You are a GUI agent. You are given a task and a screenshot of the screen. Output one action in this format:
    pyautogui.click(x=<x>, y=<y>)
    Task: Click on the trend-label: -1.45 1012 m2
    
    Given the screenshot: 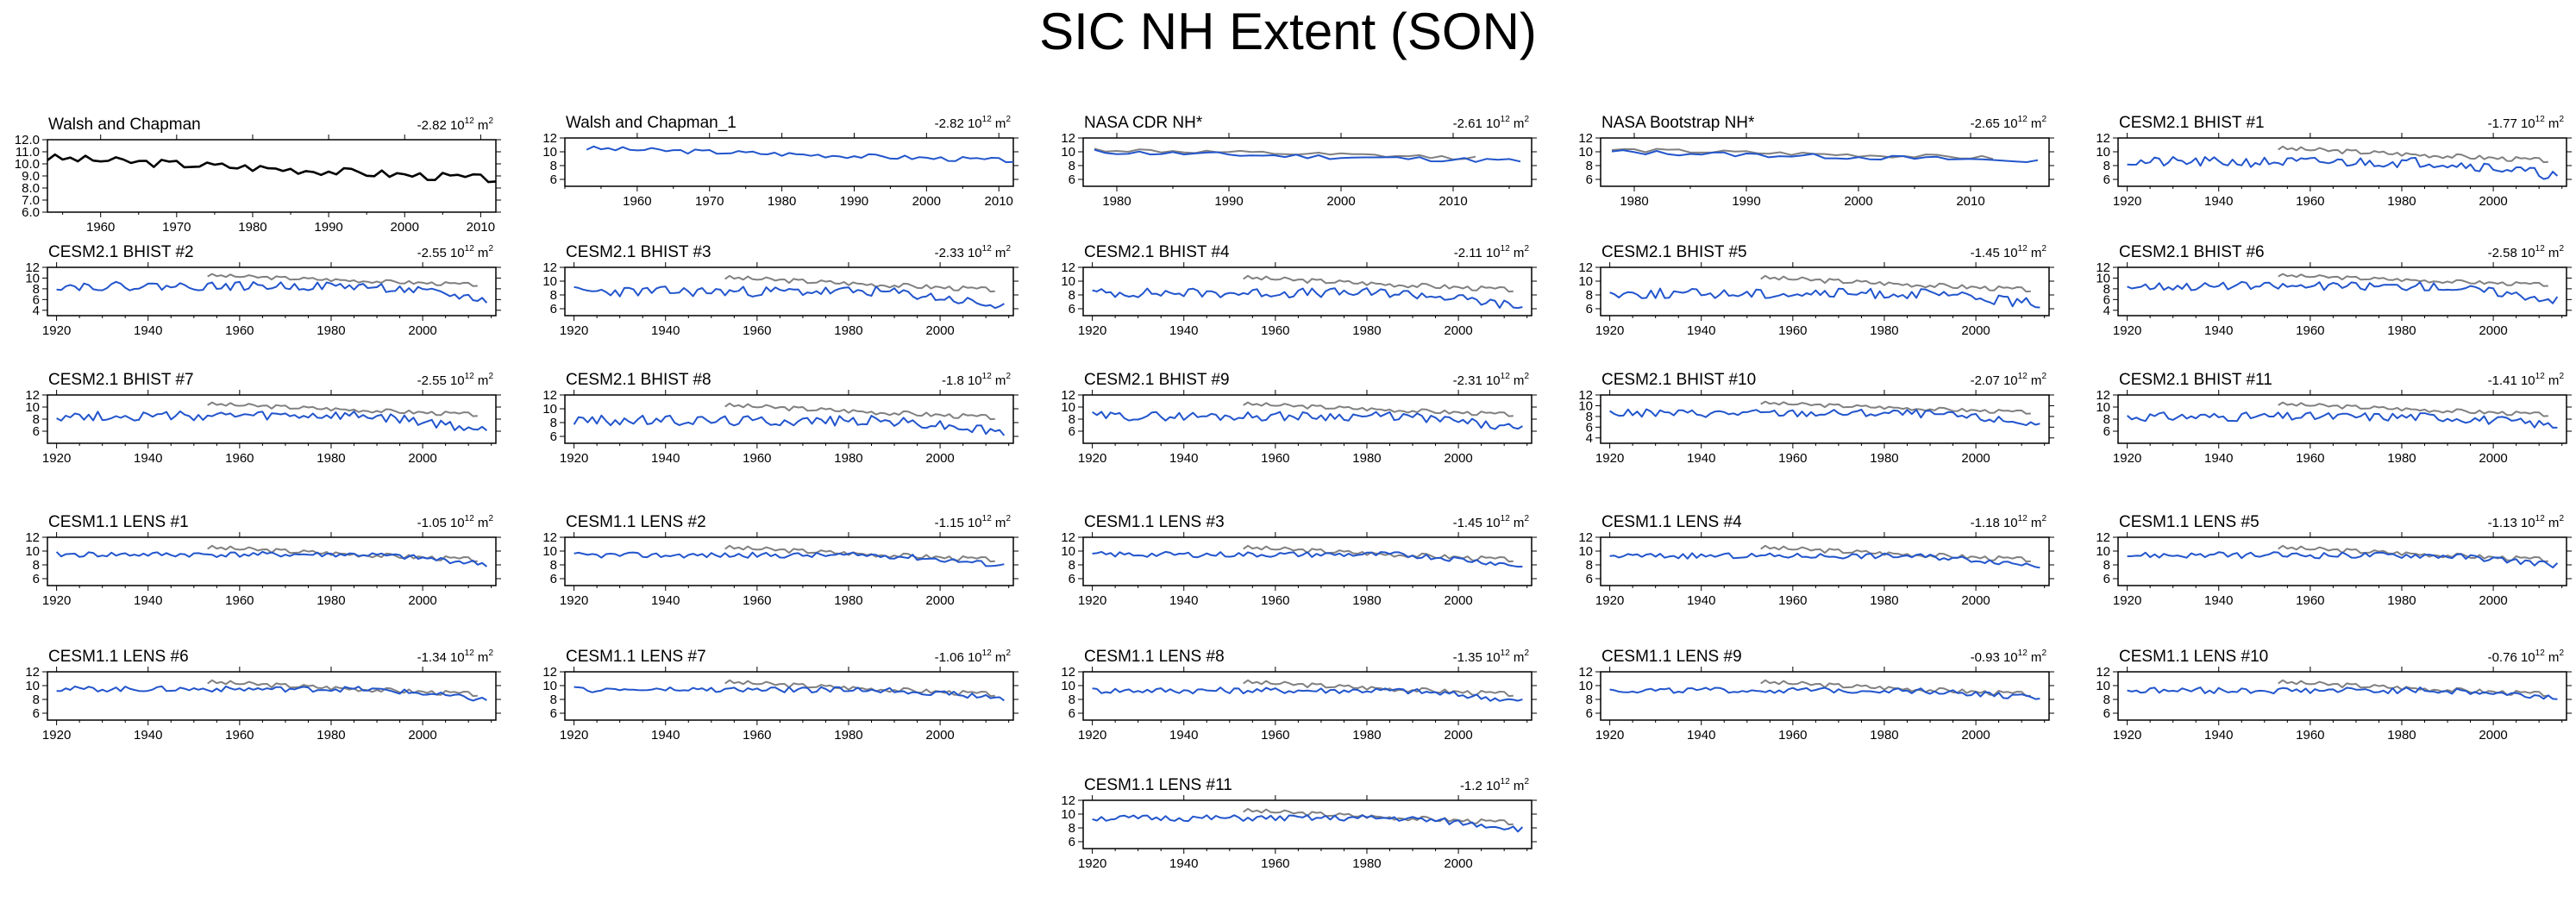 What is the action you would take?
    pyautogui.click(x=1491, y=522)
    